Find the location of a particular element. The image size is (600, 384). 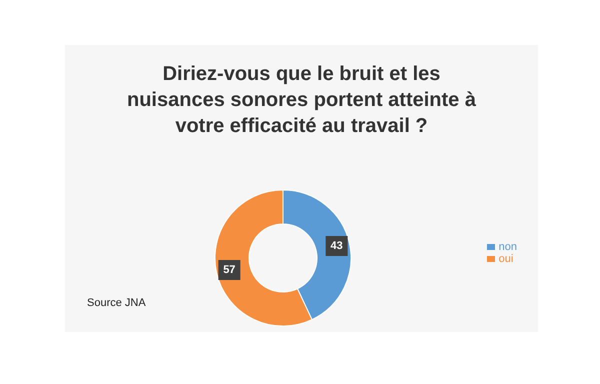

data-label: 57 is located at coordinates (229, 270).